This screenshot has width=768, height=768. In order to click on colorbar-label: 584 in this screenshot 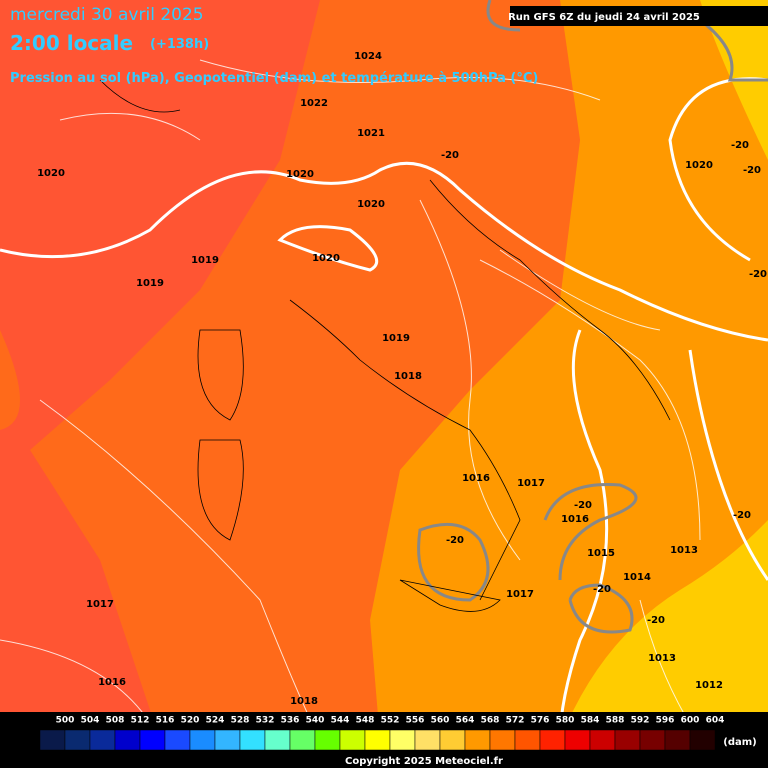, I will do `click(590, 721)`.